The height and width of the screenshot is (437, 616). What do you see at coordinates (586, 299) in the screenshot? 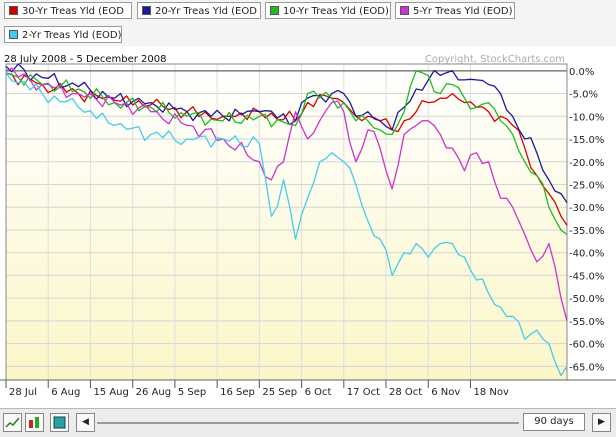
I see `y-tick-label: -50.0%` at bounding box center [586, 299].